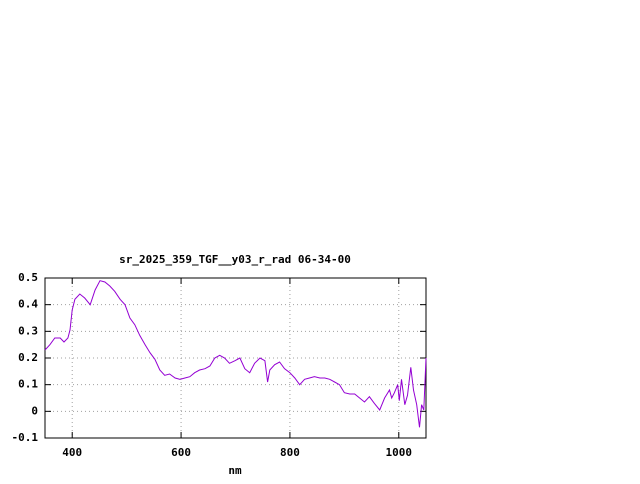 Image resolution: width=640 pixels, height=484 pixels. Describe the element at coordinates (290, 452) in the screenshot. I see `x-tick-label: 800` at that location.